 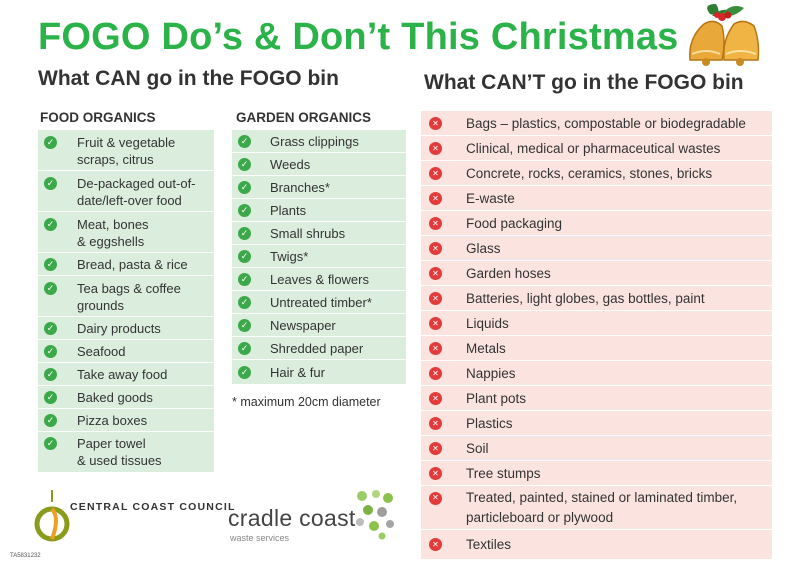 I want to click on item-label: Untreated timber*, so click(x=321, y=302).